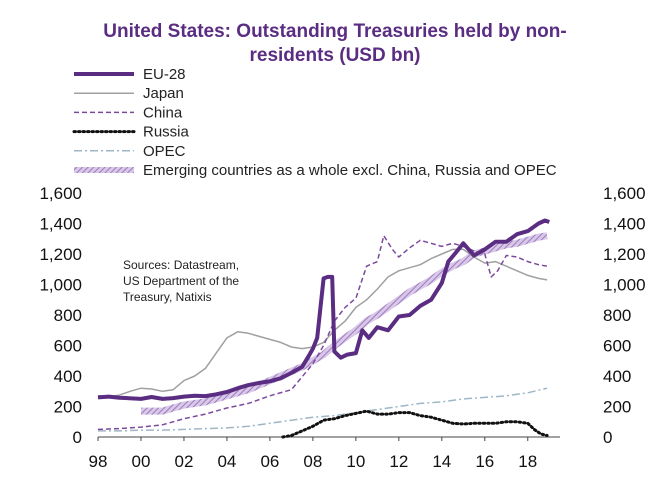 This screenshot has height=488, width=670. What do you see at coordinates (163, 112) in the screenshot?
I see `legend-label: China` at bounding box center [163, 112].